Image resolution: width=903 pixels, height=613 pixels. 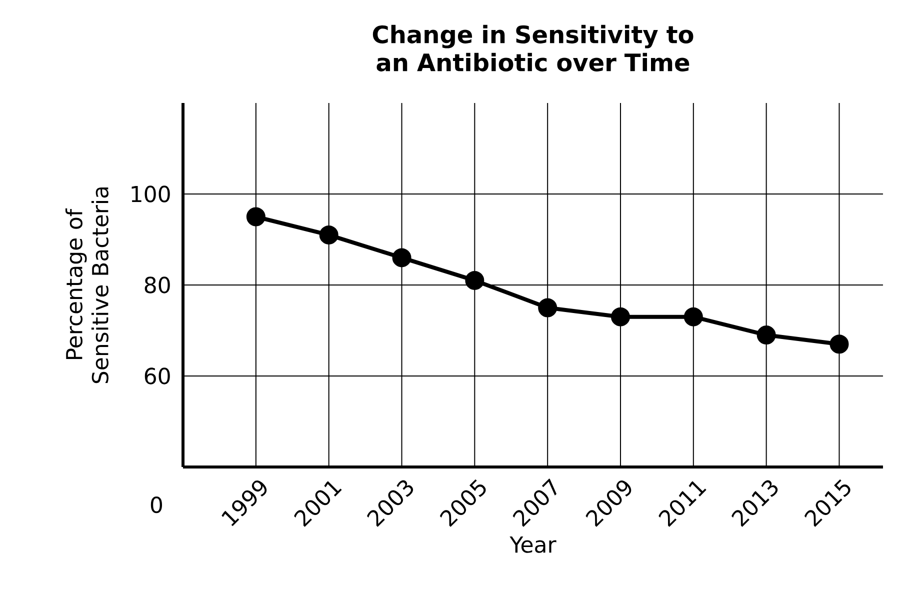 I want to click on y-axis-title: Percentage of Sensitive Bacteria, so click(x=86, y=285).